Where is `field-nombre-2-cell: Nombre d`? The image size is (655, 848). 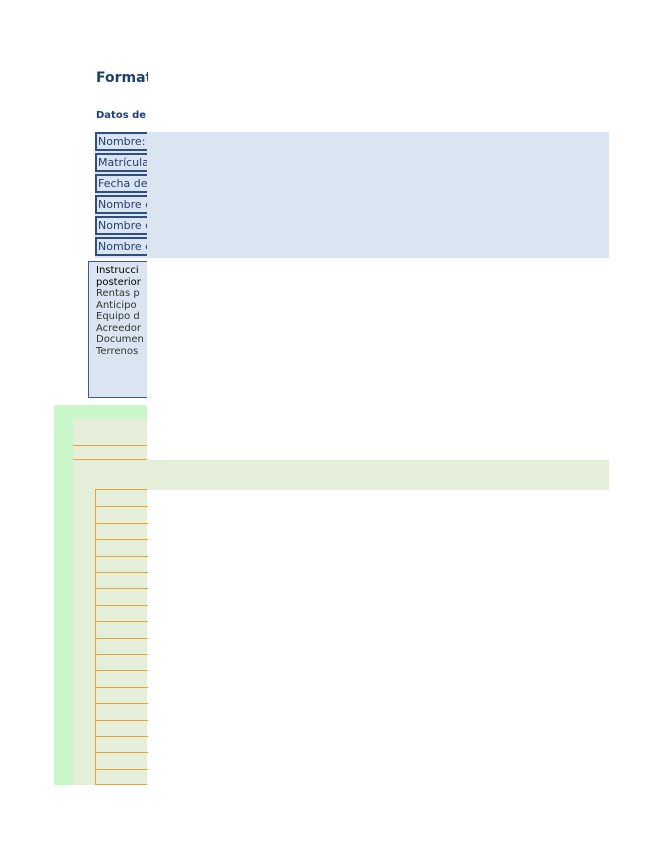 field-nombre-2-cell: Nombre d is located at coordinates (121, 204).